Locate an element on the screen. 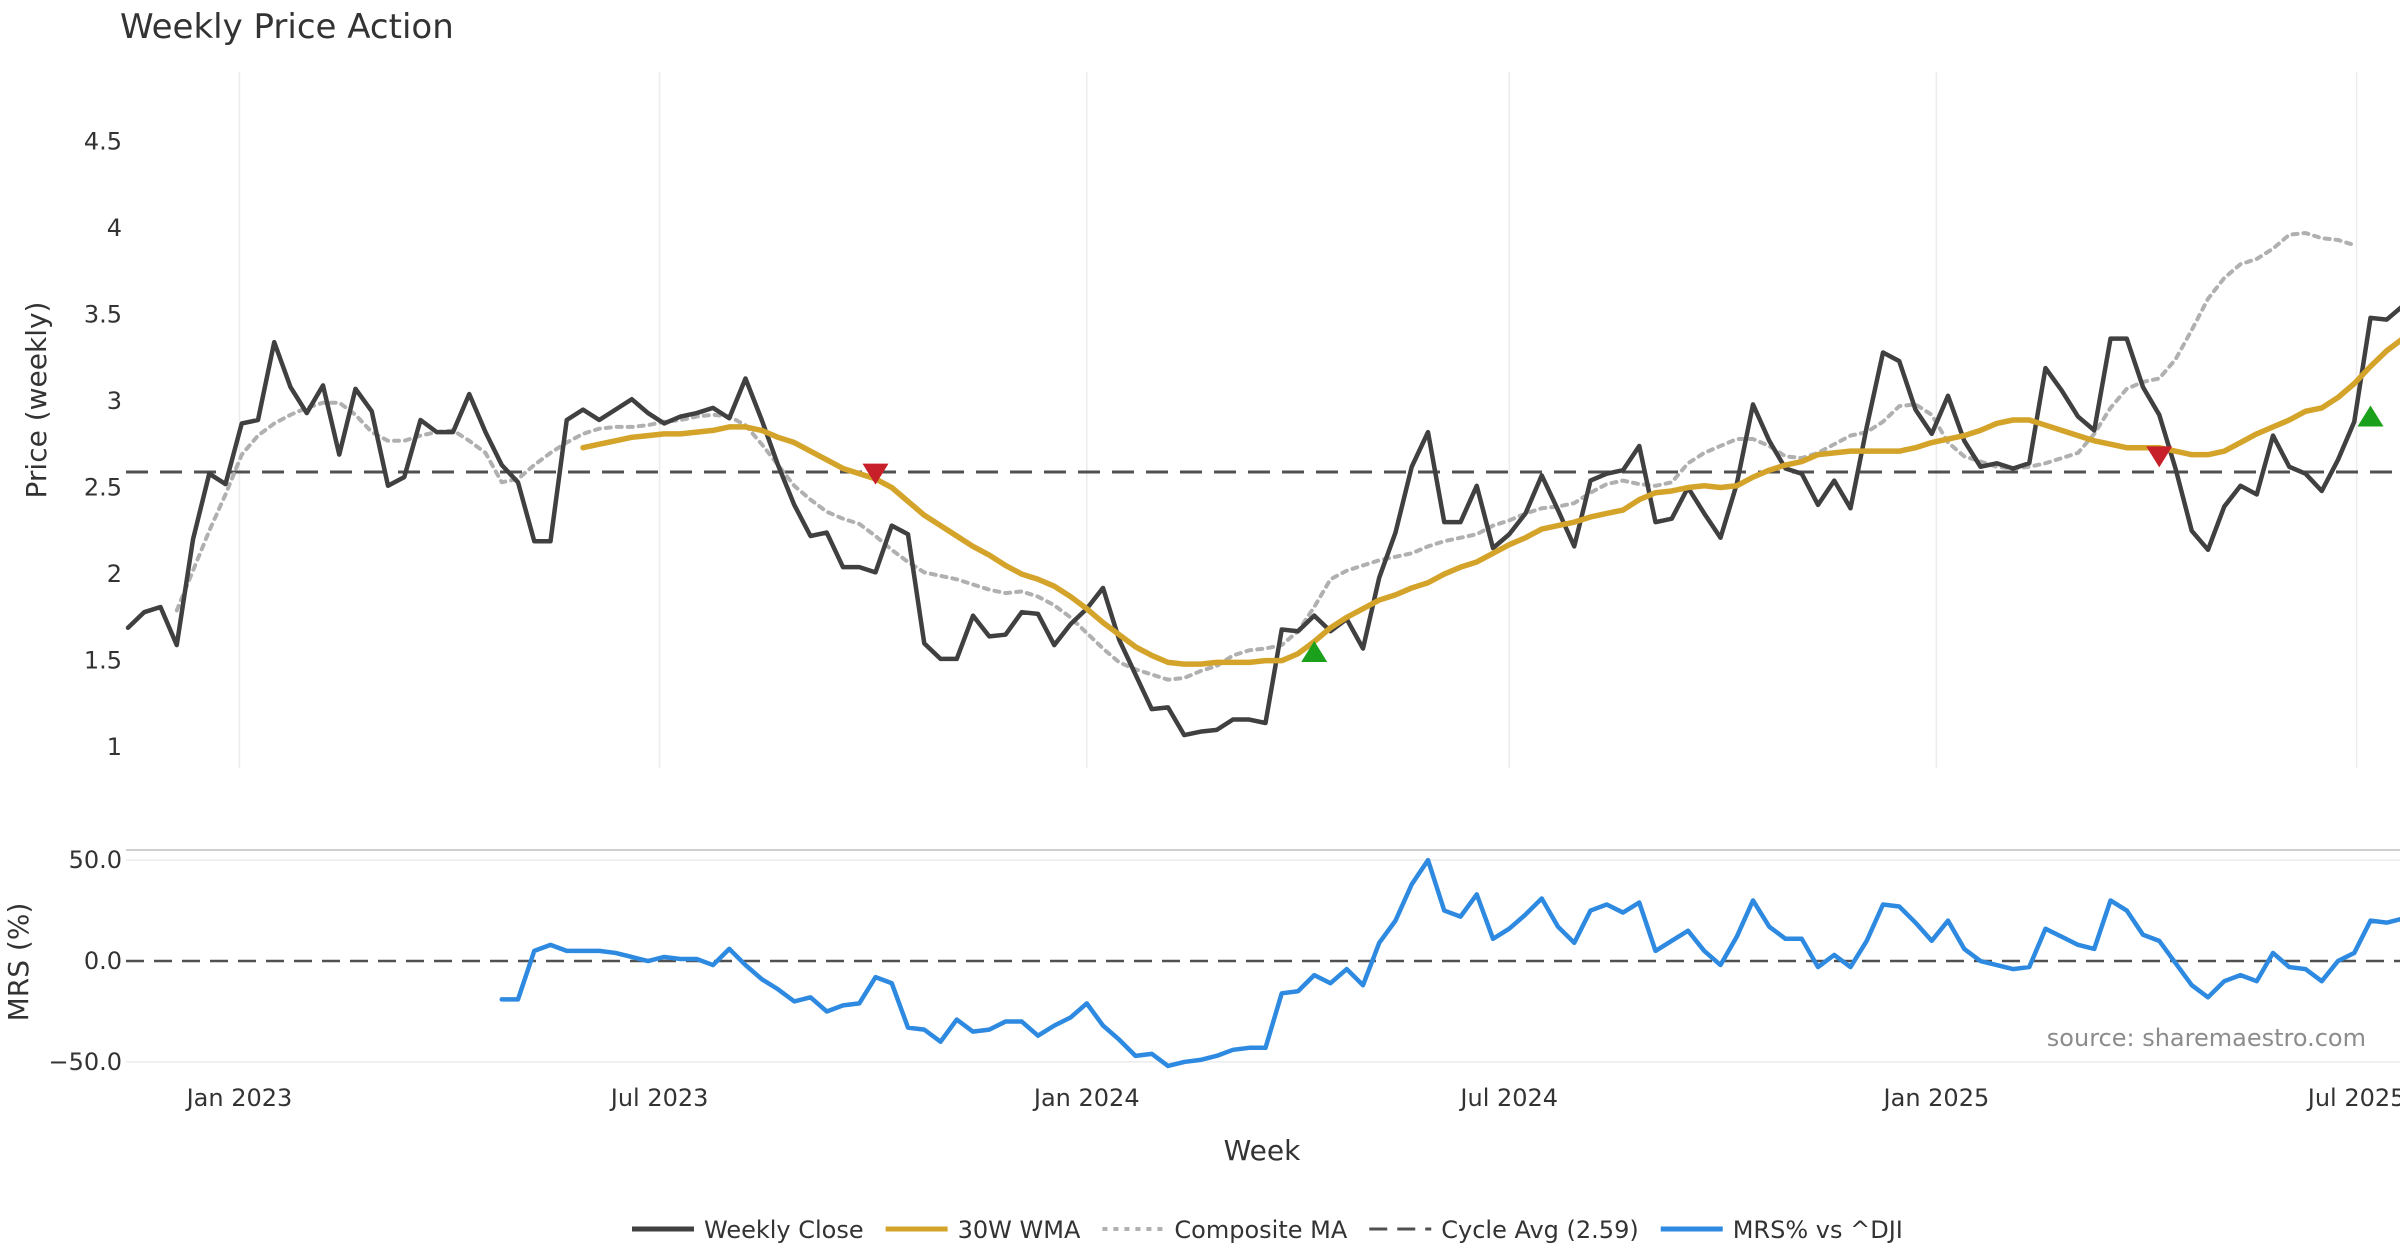 This screenshot has width=2400, height=1260. mrs-series-group is located at coordinates (1449, 963).